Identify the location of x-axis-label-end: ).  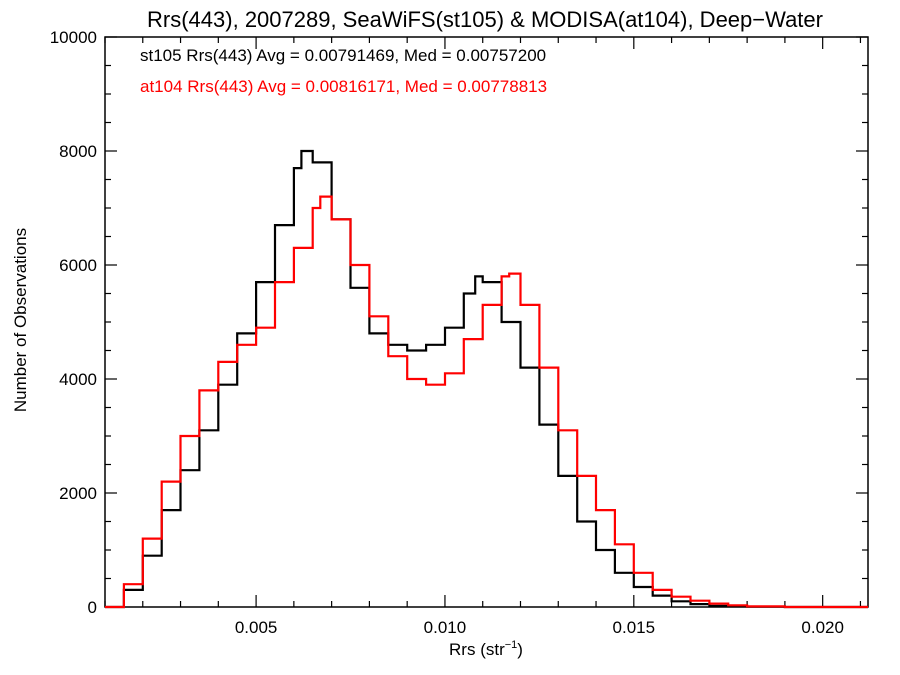
(520, 649).